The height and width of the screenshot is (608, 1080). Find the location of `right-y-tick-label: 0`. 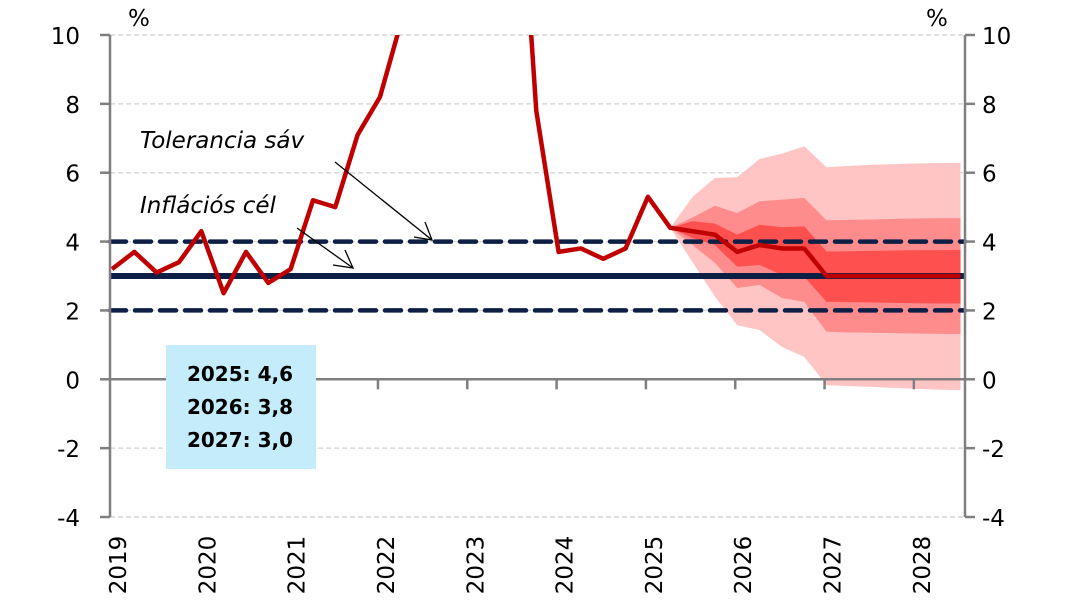

right-y-tick-label: 0 is located at coordinates (989, 381).